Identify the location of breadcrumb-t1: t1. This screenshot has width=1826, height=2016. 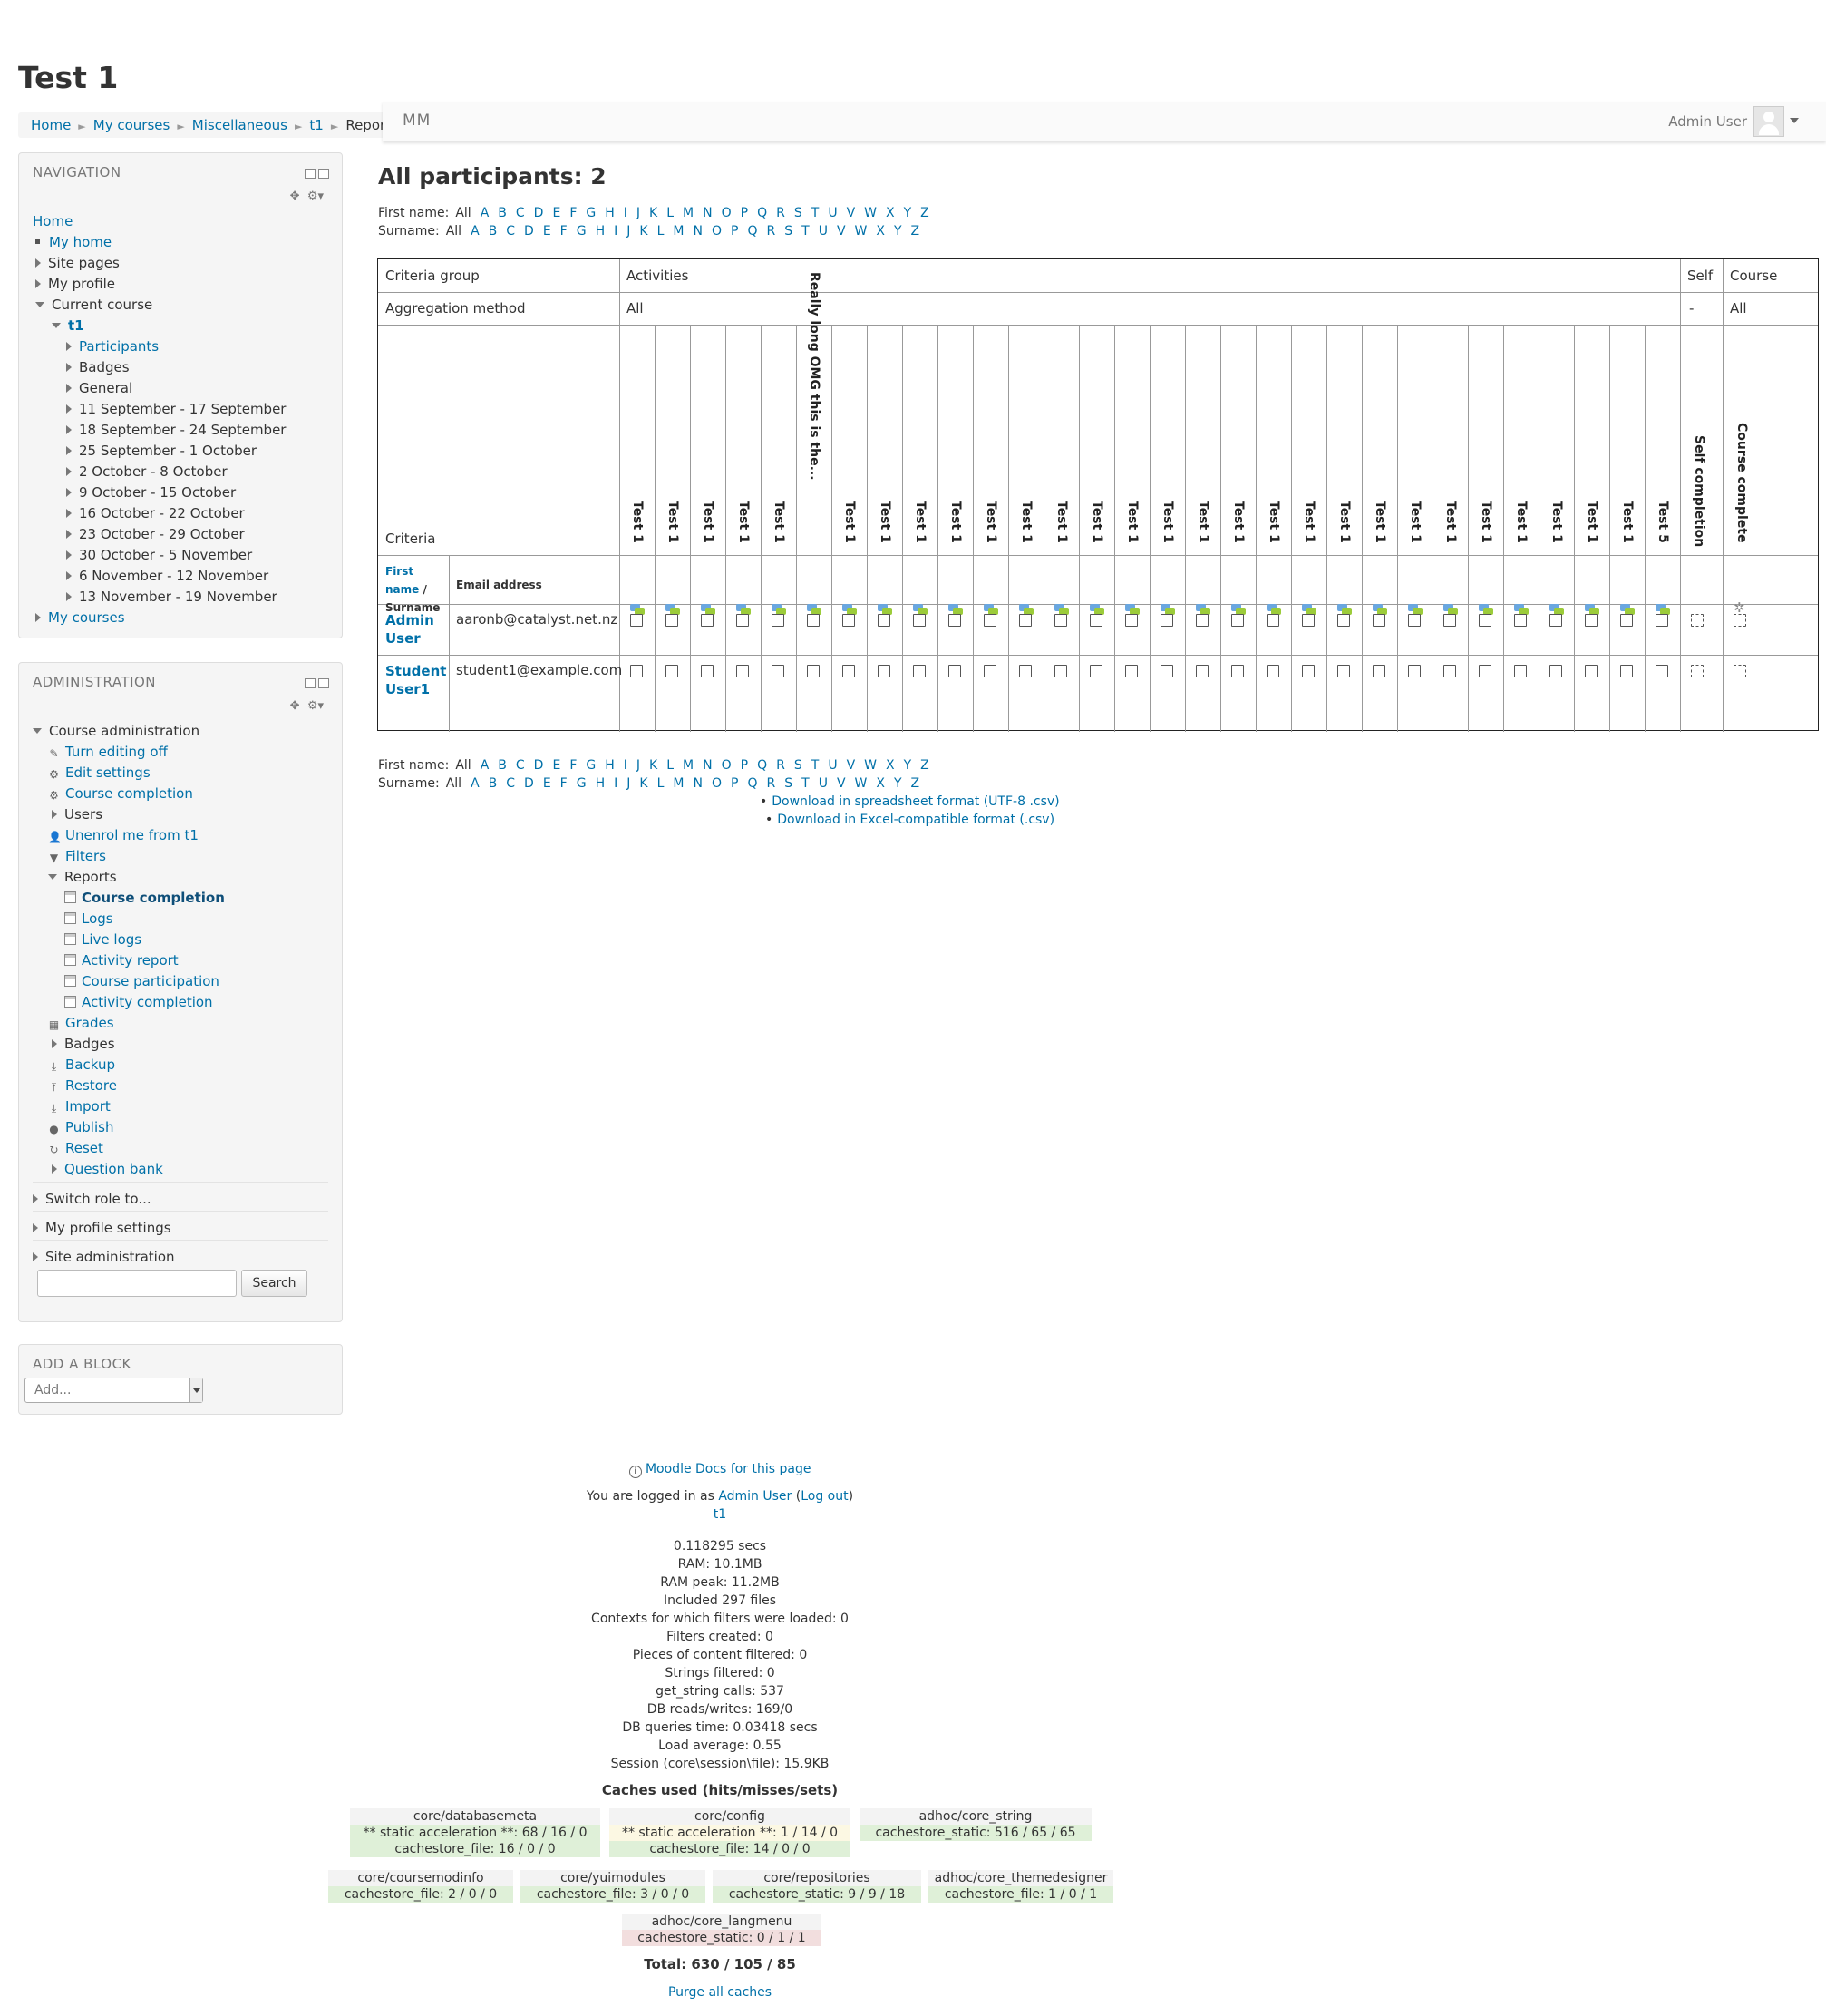
(316, 125).